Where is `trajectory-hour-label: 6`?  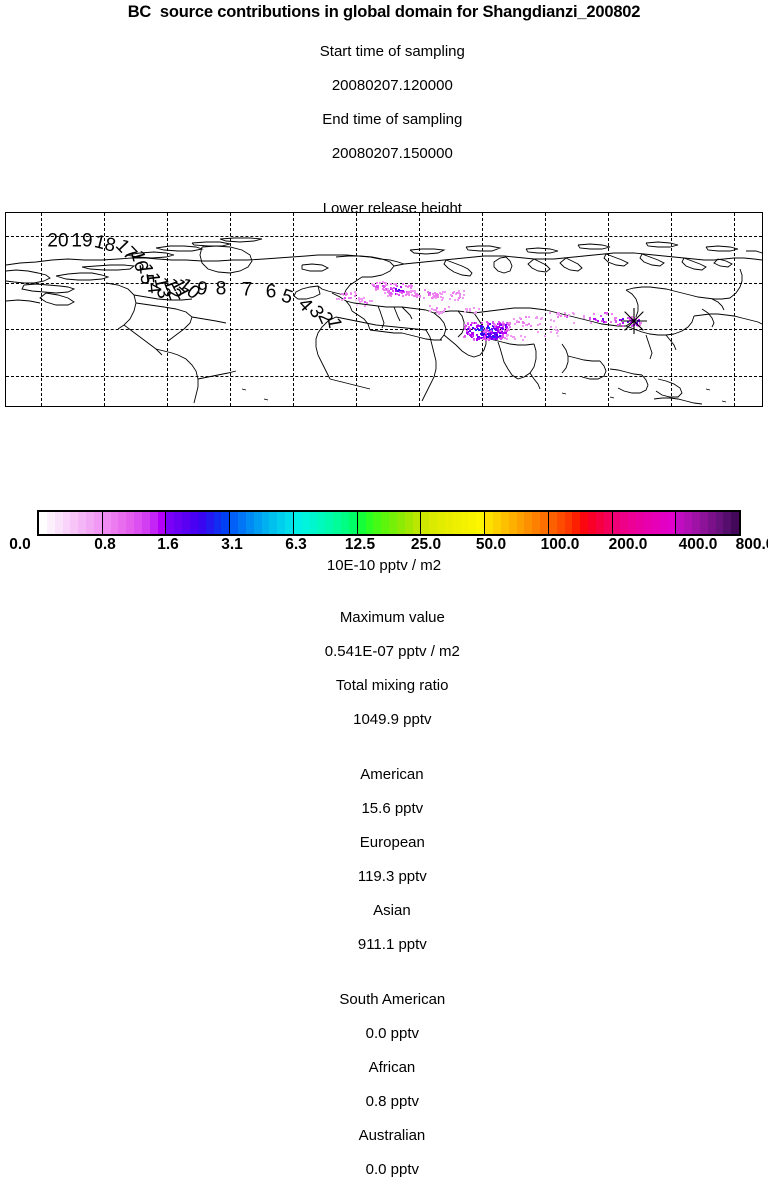 trajectory-hour-label: 6 is located at coordinates (271, 292).